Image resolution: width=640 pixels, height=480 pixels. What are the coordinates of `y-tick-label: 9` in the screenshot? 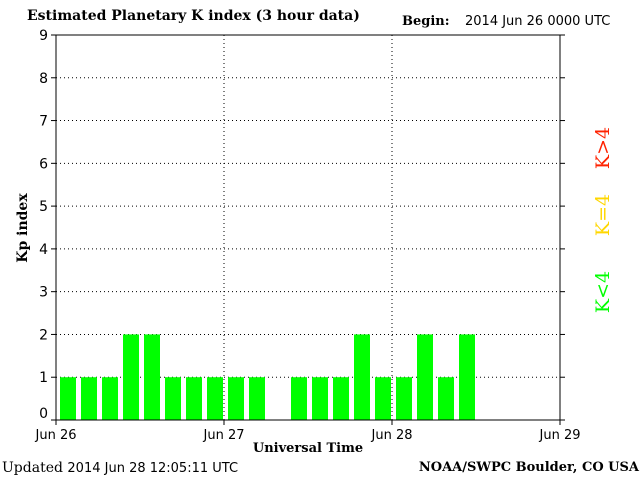 It's located at (43, 36).